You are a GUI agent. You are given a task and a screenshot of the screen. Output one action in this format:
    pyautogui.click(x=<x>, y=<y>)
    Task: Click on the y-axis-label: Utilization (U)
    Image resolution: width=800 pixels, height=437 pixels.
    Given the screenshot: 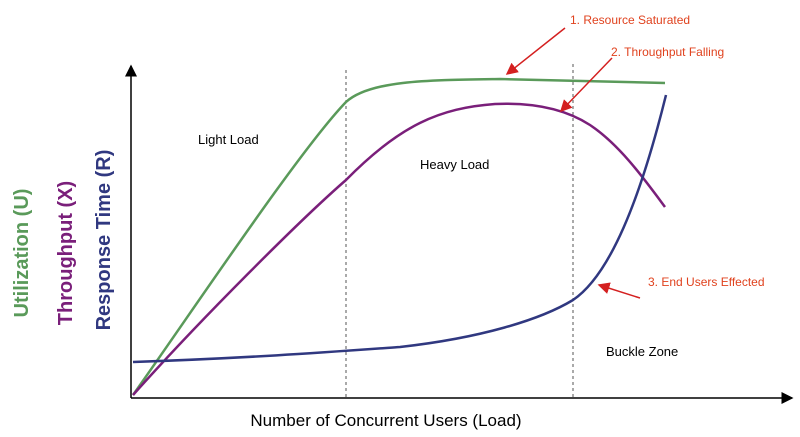 What is the action you would take?
    pyautogui.click(x=22, y=253)
    